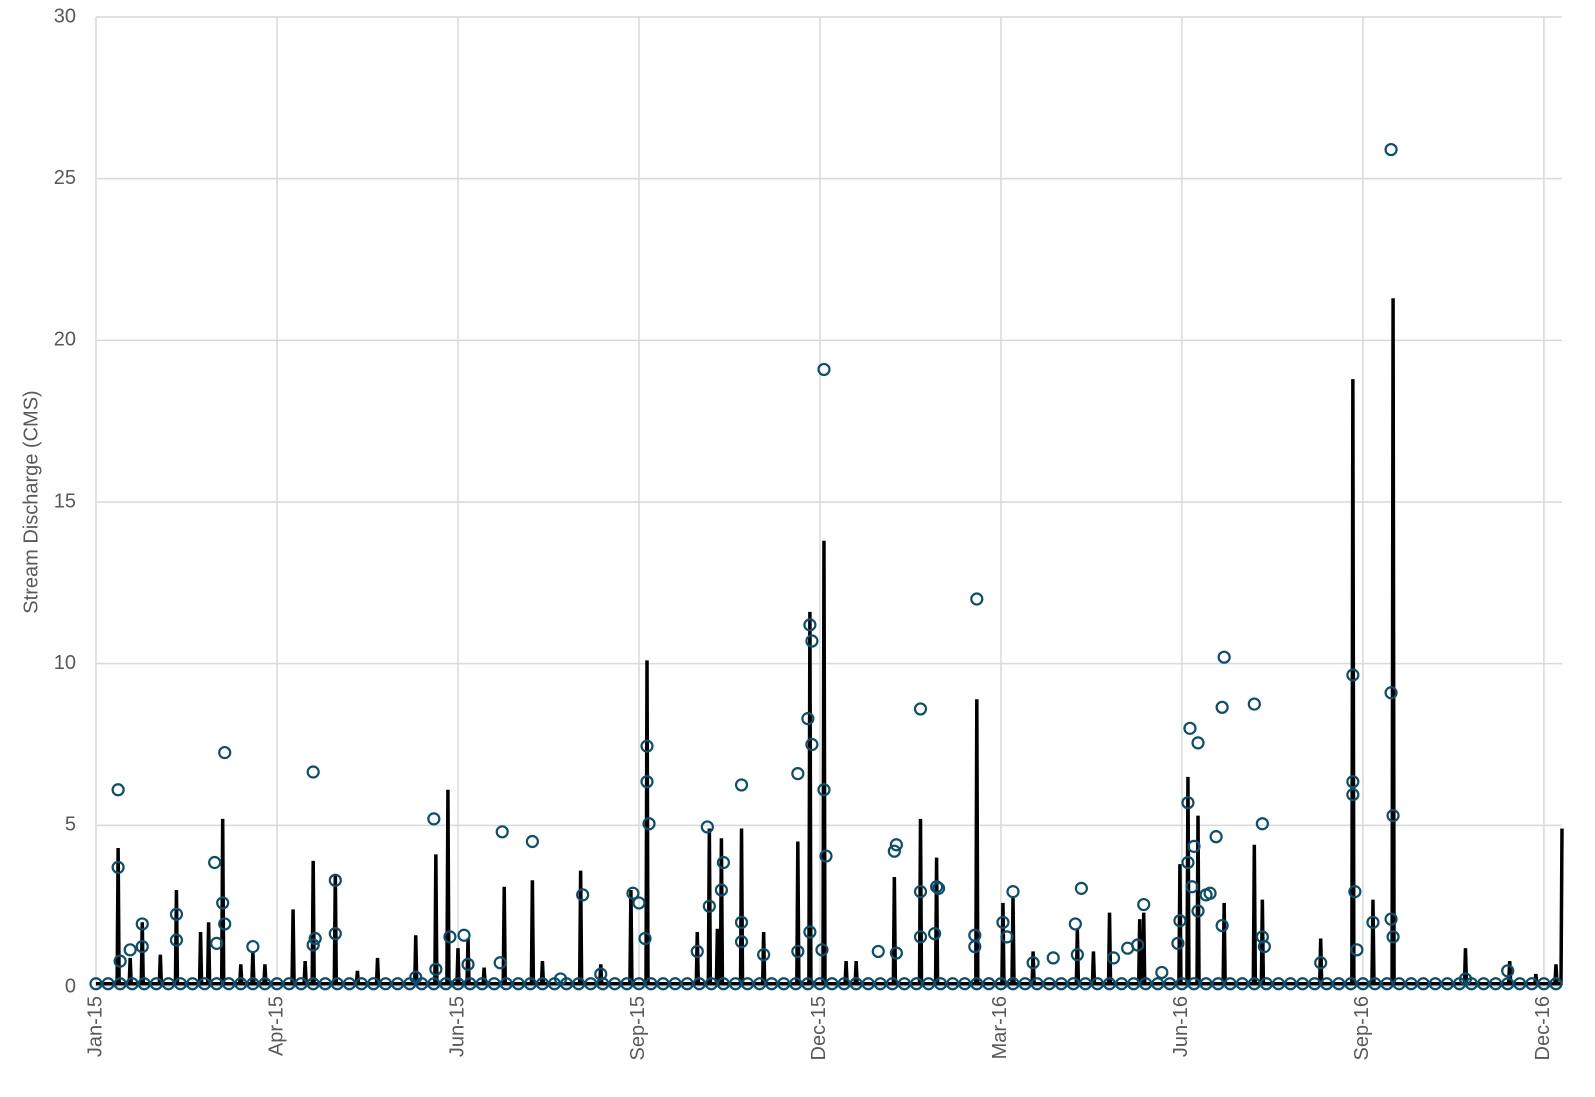 The width and height of the screenshot is (1595, 1097). Describe the element at coordinates (638, 1028) in the screenshot. I see `x-tick-label: Sep-15` at that location.